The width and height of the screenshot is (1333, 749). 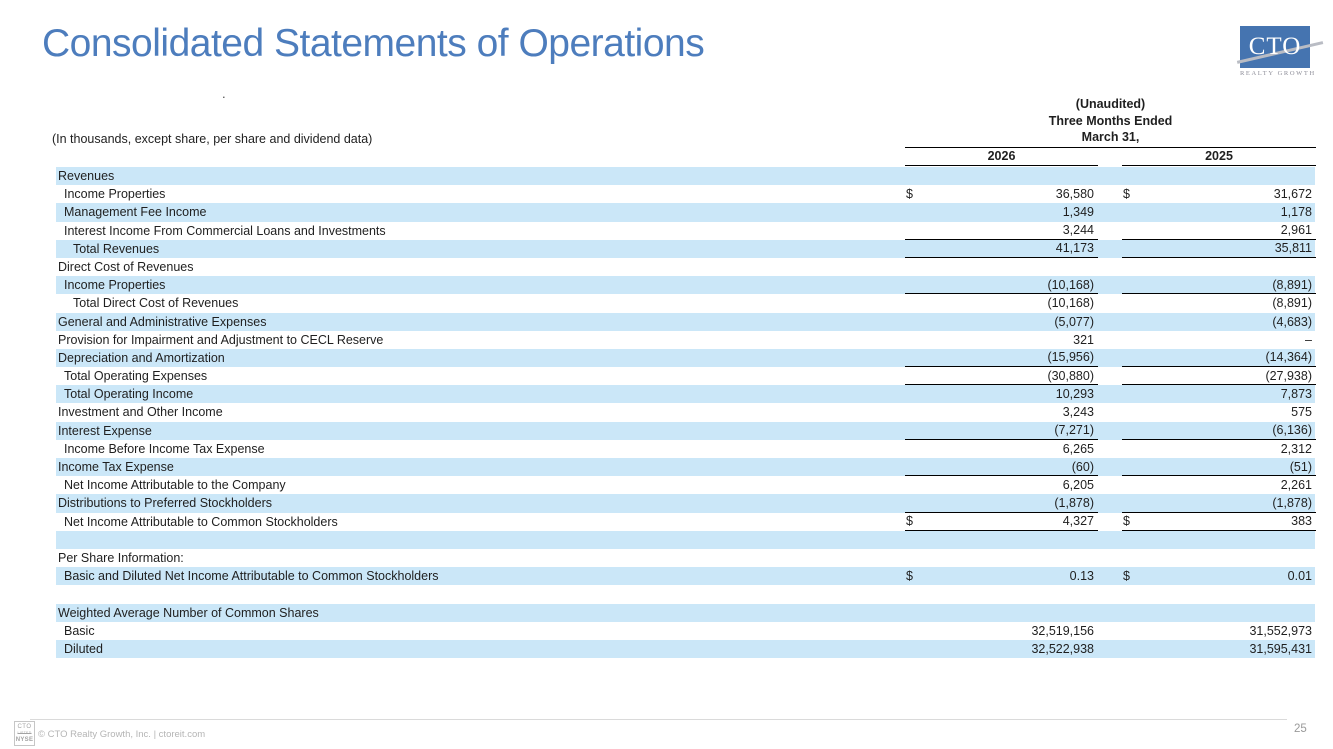 What do you see at coordinates (1300, 466) in the screenshot?
I see `value: (51)` at bounding box center [1300, 466].